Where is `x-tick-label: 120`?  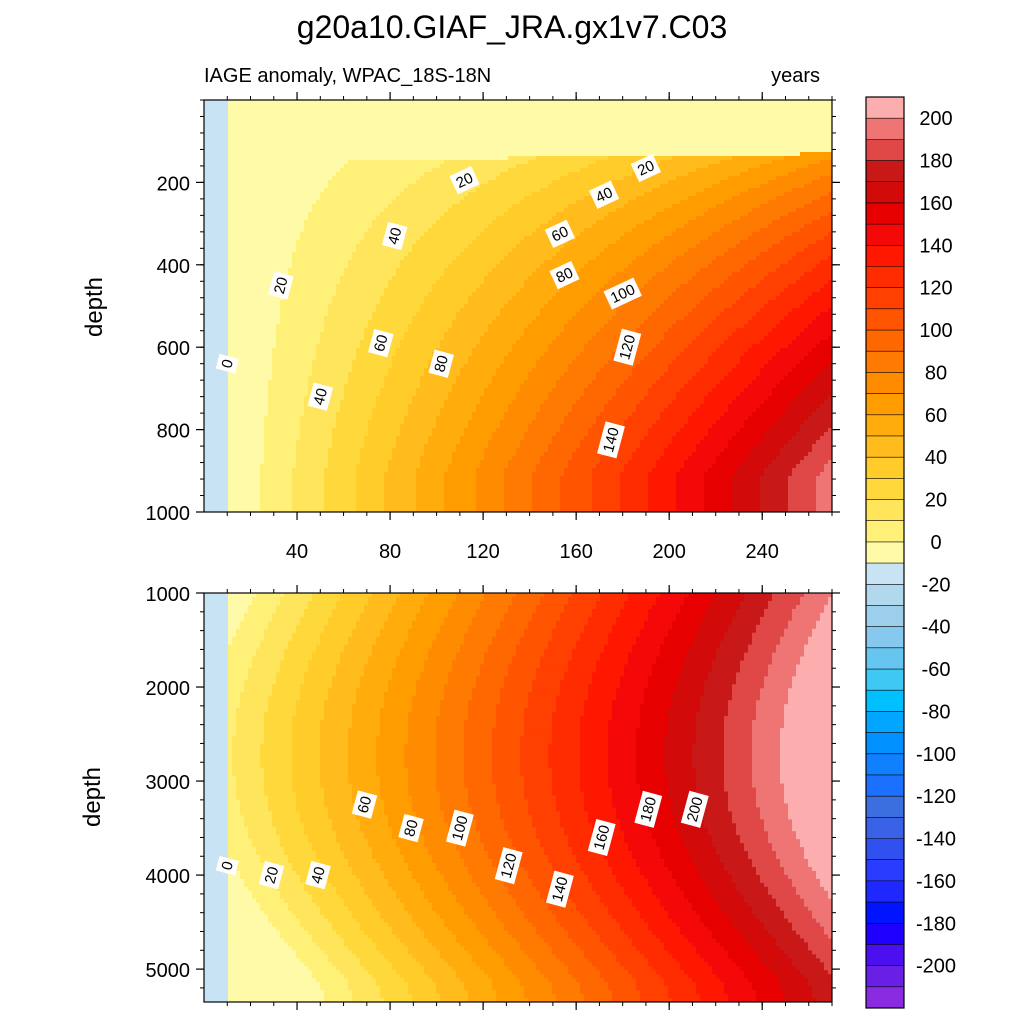 x-tick-label: 120 is located at coordinates (482, 552).